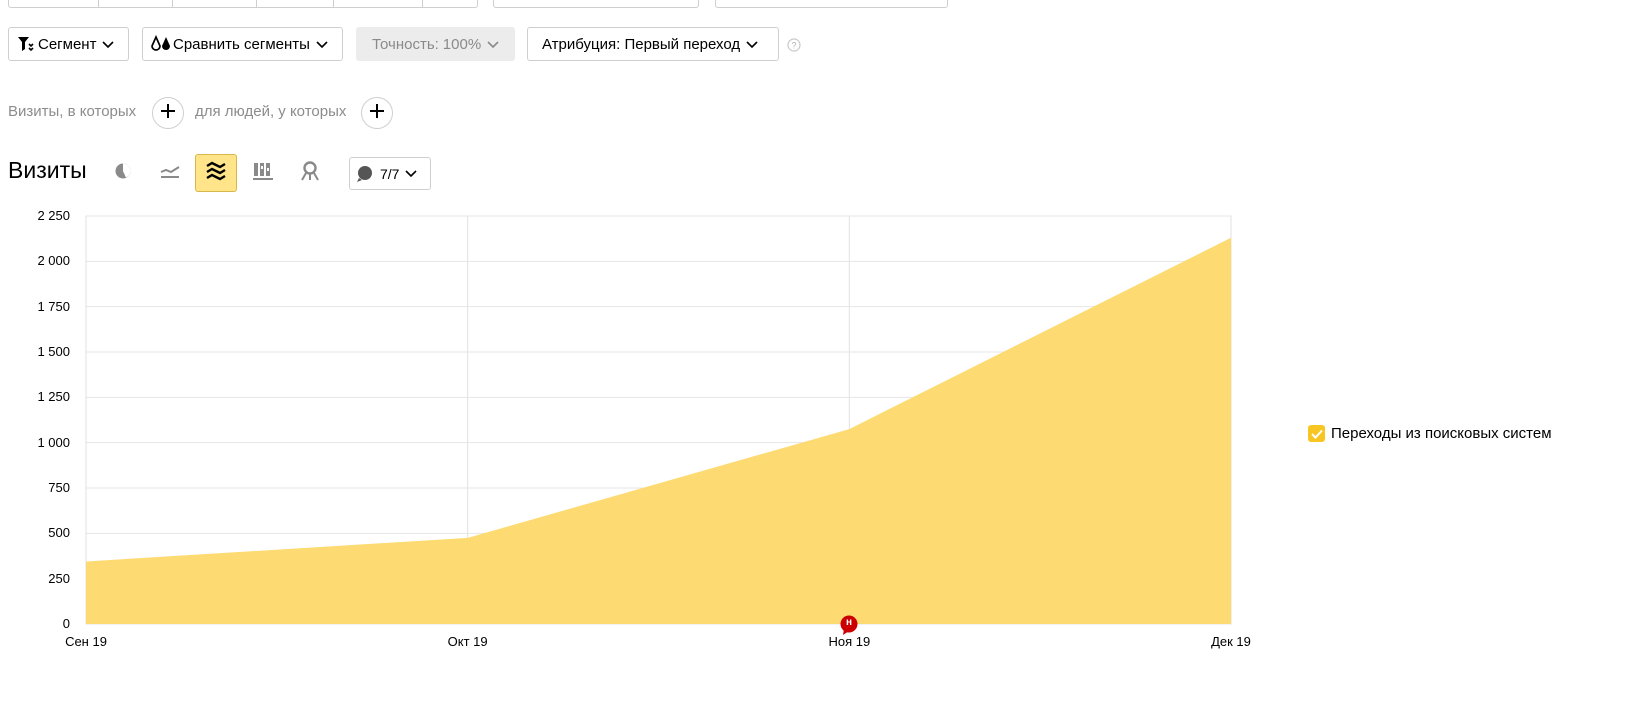 This screenshot has width=1635, height=721. Describe the element at coordinates (86, 641) in the screenshot. I see `x-tick-label: Сен 19` at that location.